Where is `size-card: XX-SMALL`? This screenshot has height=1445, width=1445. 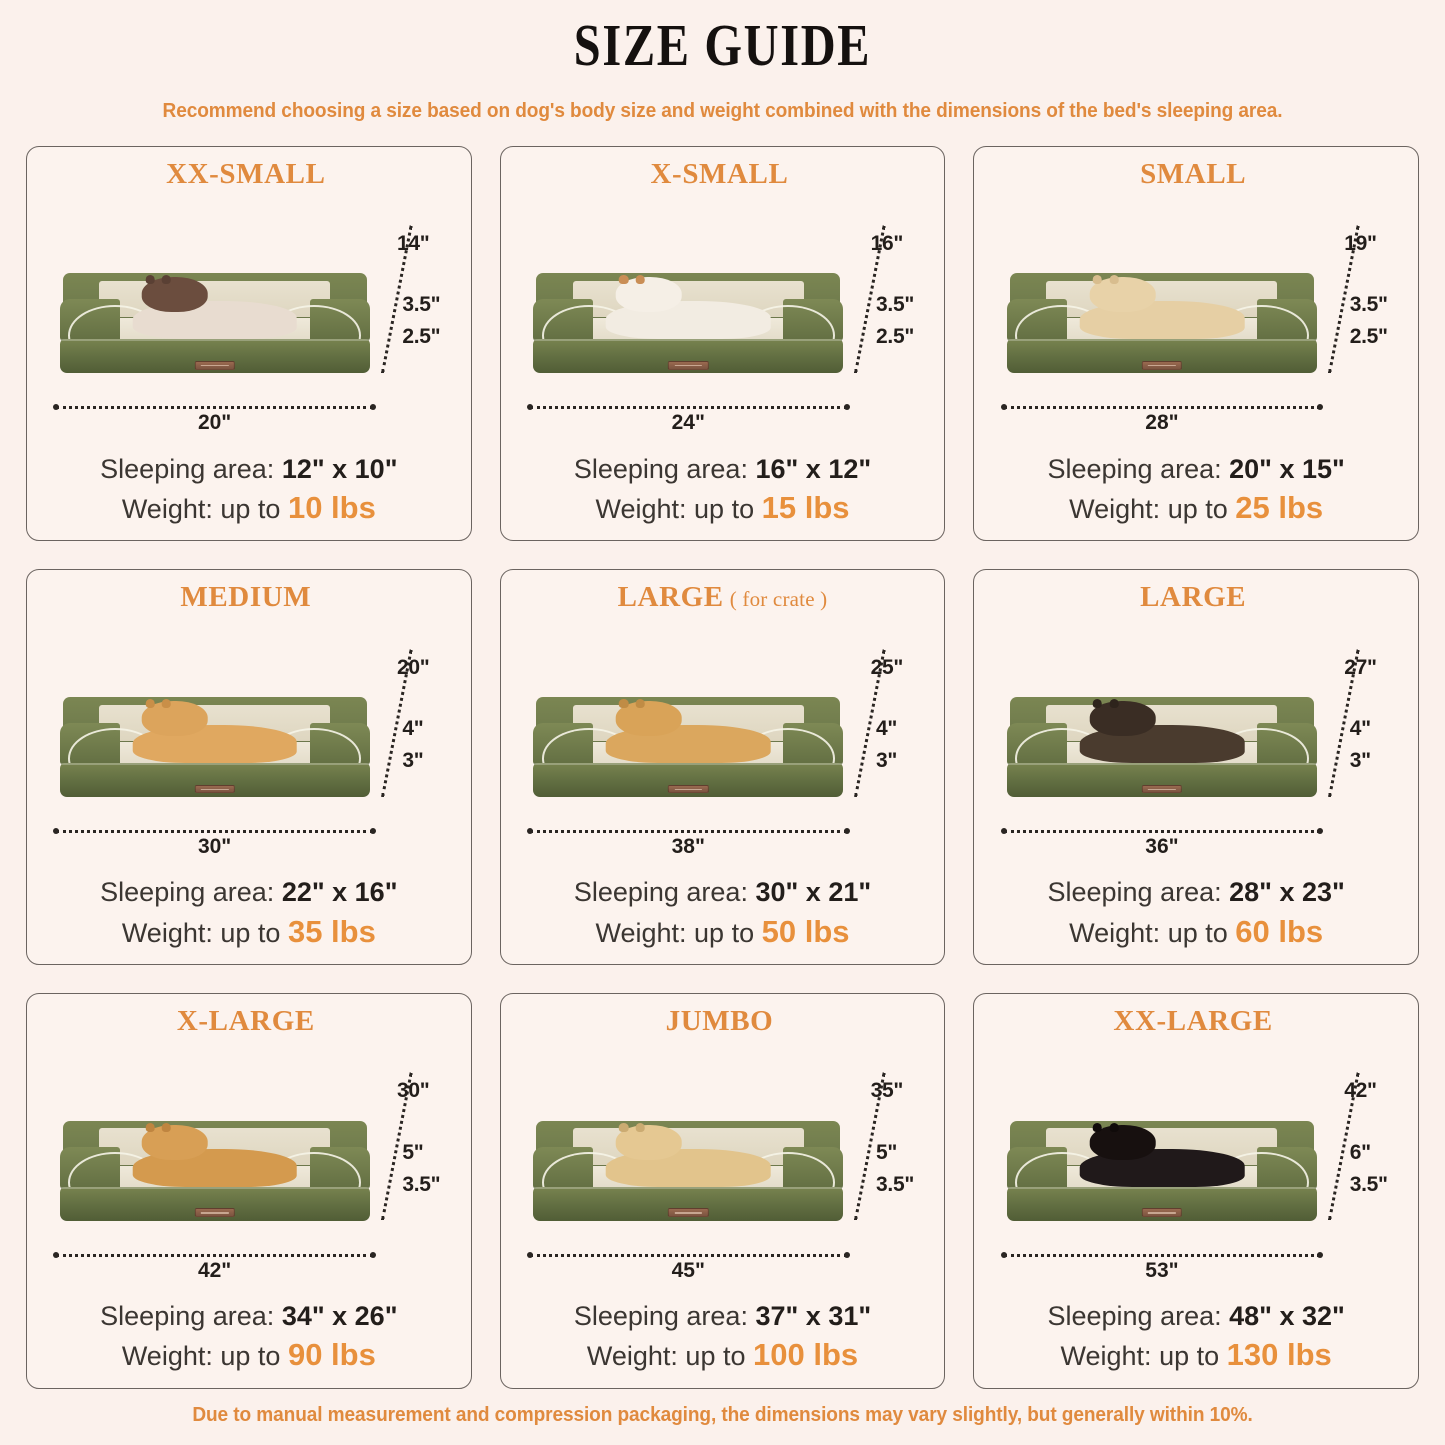
size-card: XX-SMALL is located at coordinates (249, 343).